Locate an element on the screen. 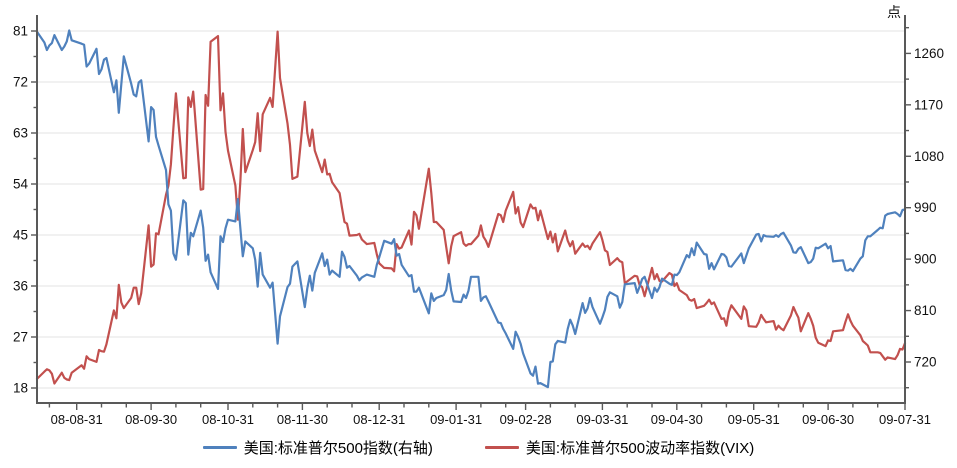 The width and height of the screenshot is (957, 468). svg-text: 09-02-28 is located at coordinates (526, 419).